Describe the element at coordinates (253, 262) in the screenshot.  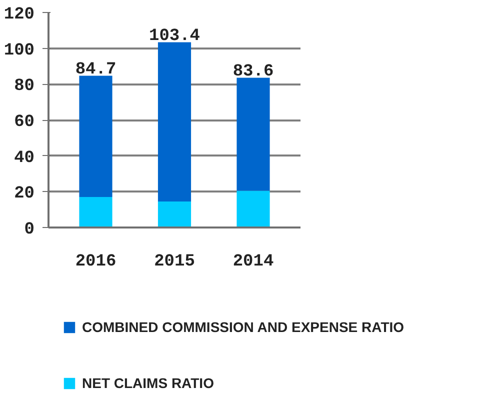
I see `x-tick-label: 2014` at that location.